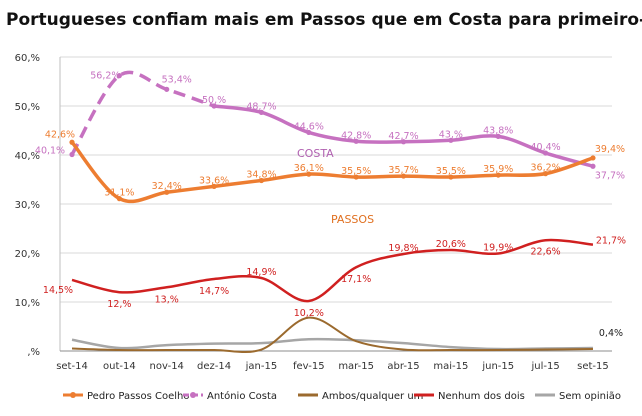 The height and width of the screenshot is (416, 642). I want to click on y-tick-label: 30,%, so click(27, 205).